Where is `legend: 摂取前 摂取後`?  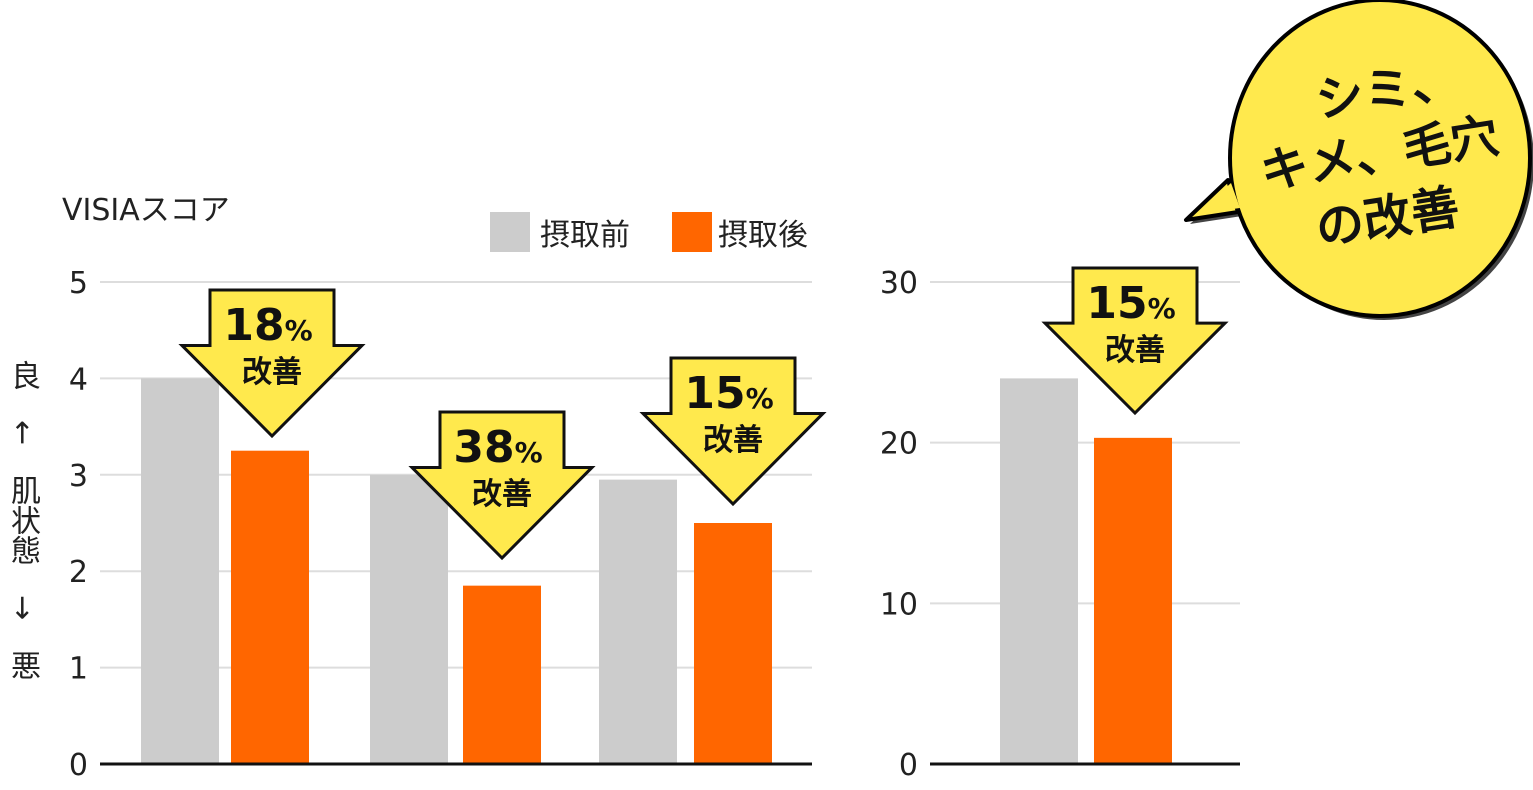
legend: 摂取前 摂取後 is located at coordinates (649, 232).